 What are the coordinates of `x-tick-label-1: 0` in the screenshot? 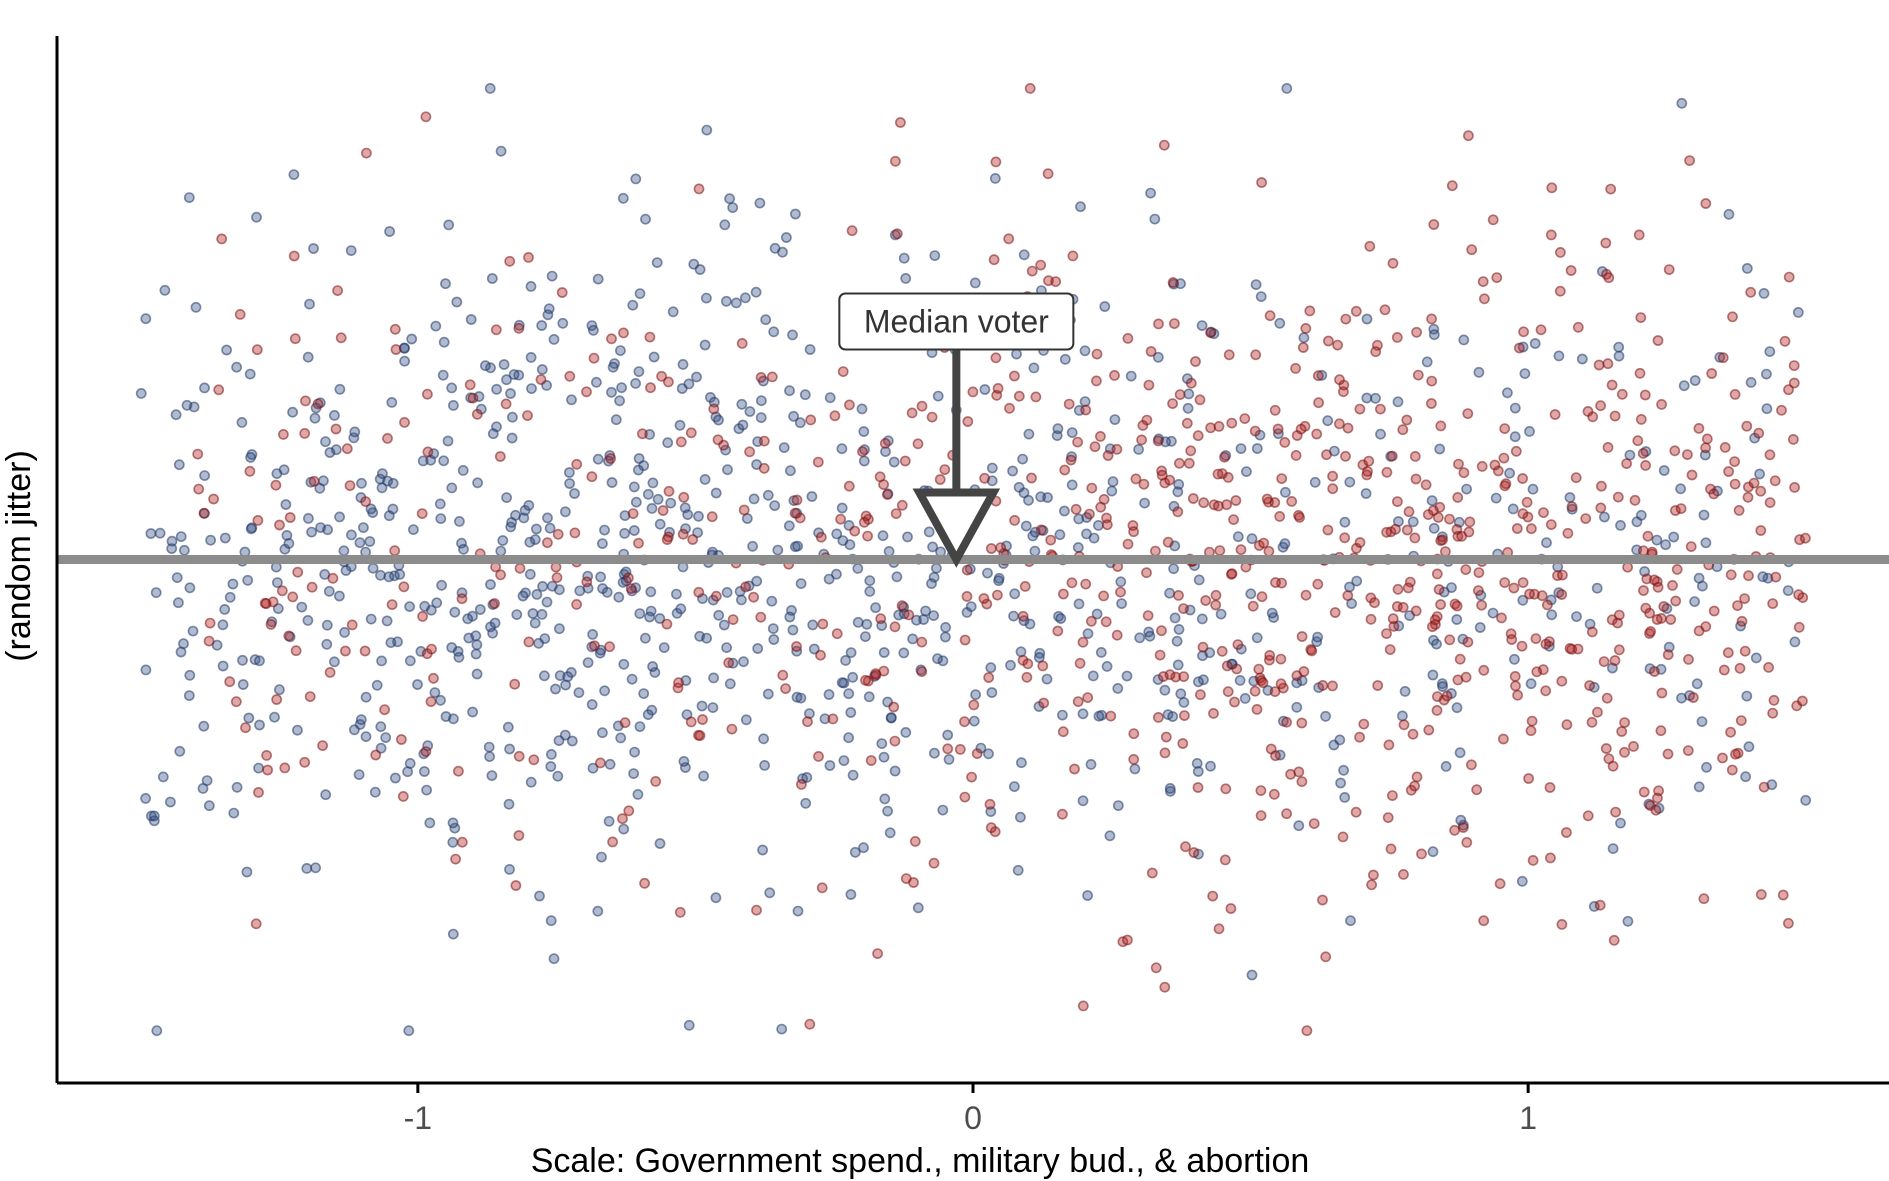 It's located at (973, 1118).